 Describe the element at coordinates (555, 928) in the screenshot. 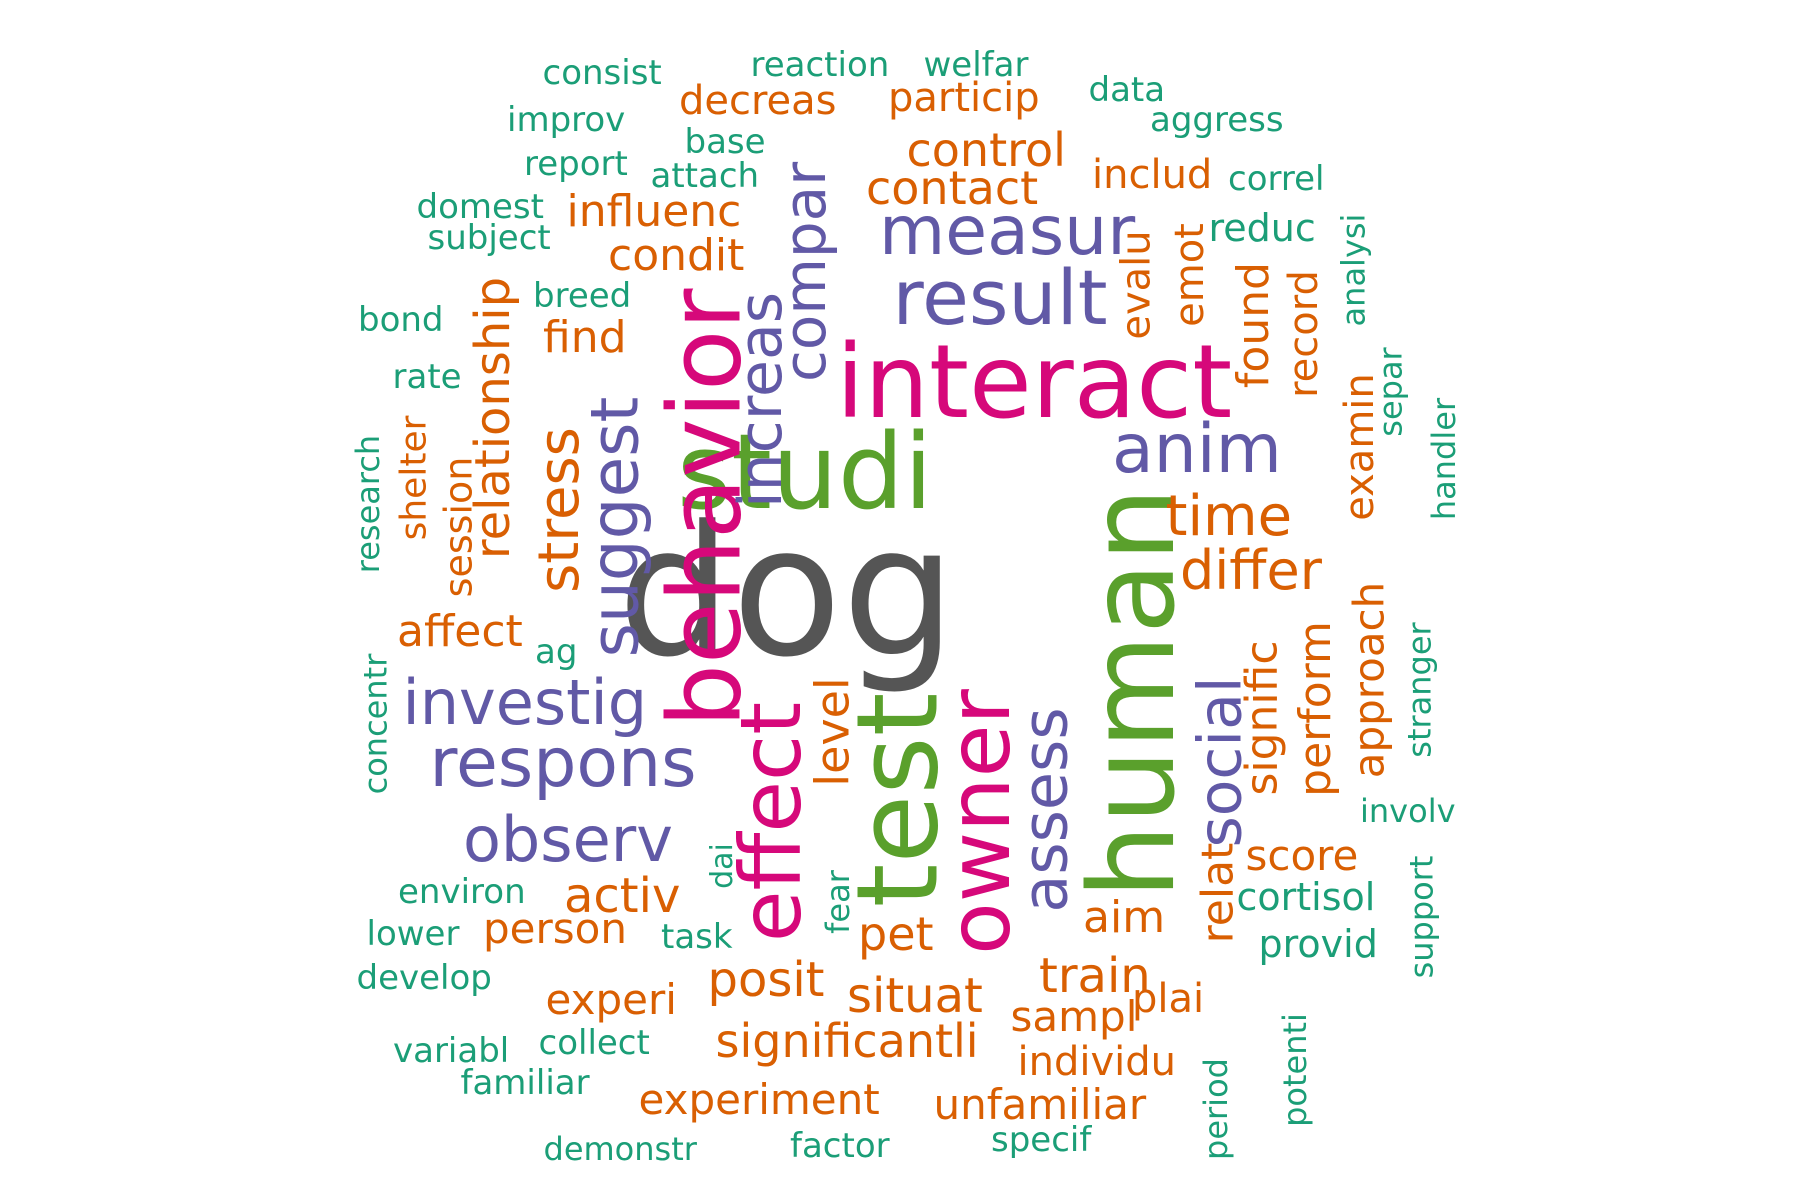

I see `word-person: person` at that location.